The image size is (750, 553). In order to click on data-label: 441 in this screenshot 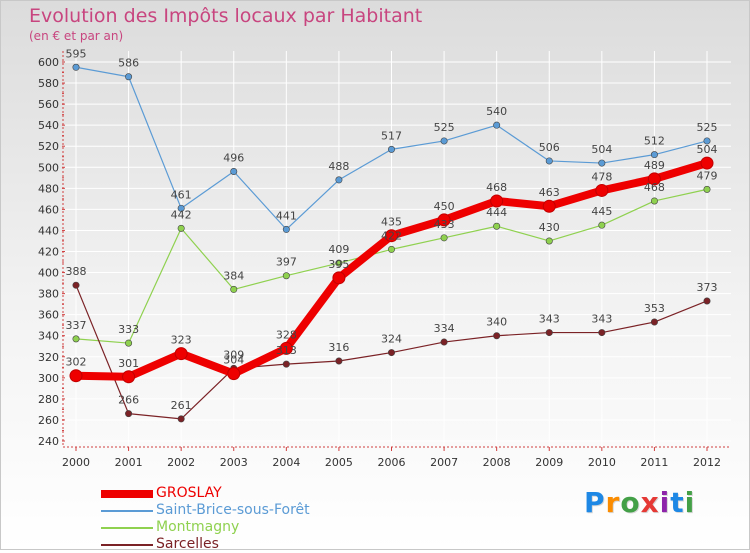, I will do `click(286, 215)`.